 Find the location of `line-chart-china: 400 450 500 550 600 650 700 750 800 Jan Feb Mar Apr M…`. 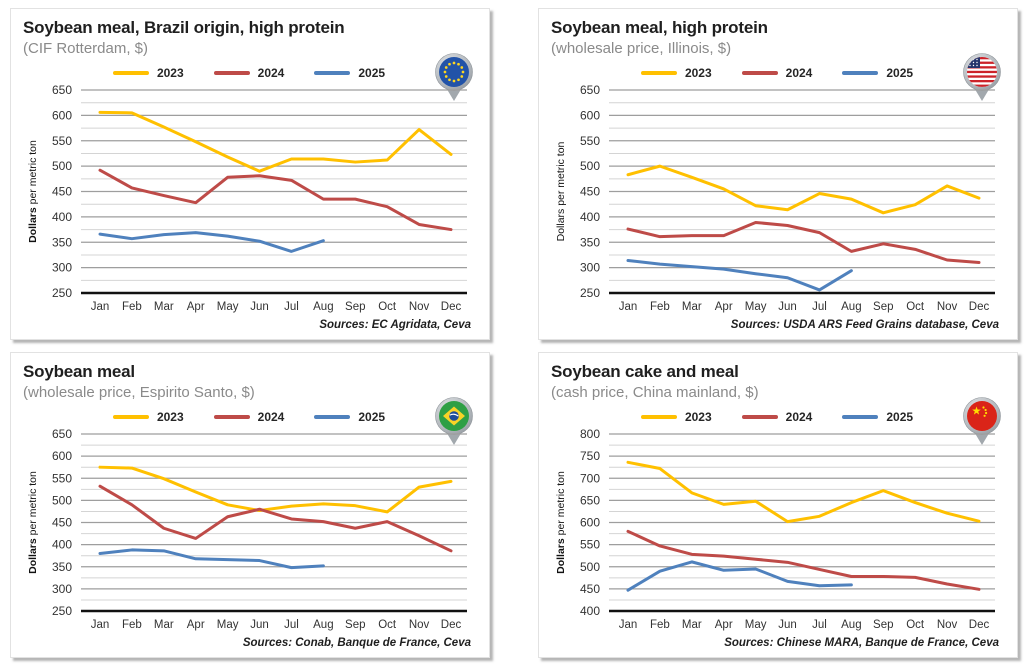

line-chart-china: 400 450 500 550 600 650 700 750 800 Jan Feb Mar Apr M… is located at coordinates (775, 529).